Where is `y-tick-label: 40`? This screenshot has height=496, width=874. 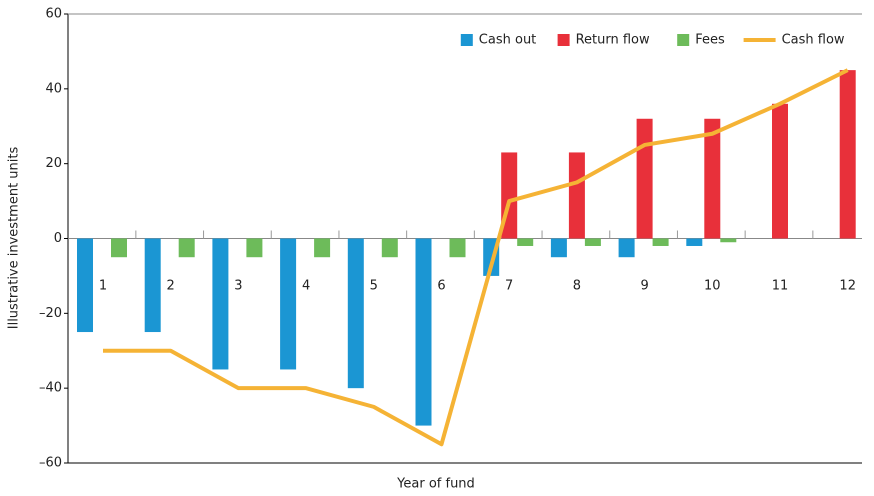
y-tick-label: 40 is located at coordinates (53, 88).